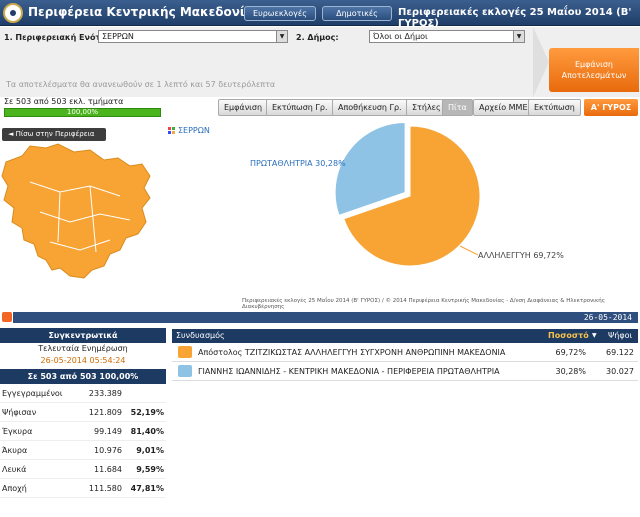  I want to click on summary-row-percent: 9,01%, so click(150, 450).